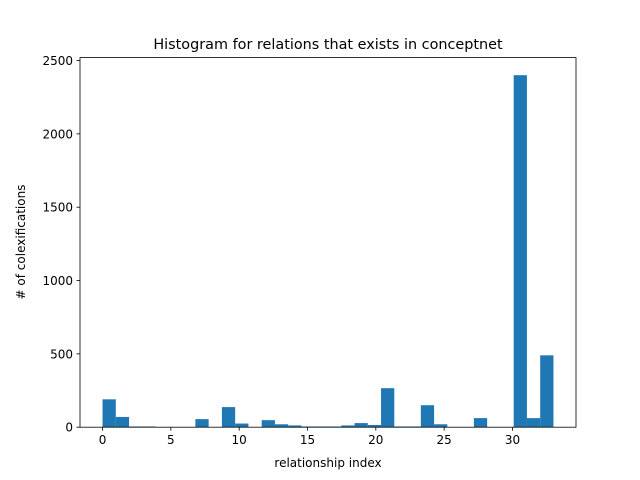 This screenshot has width=640, height=480. Describe the element at coordinates (69, 428) in the screenshot. I see `y-tick-label: 0` at that location.